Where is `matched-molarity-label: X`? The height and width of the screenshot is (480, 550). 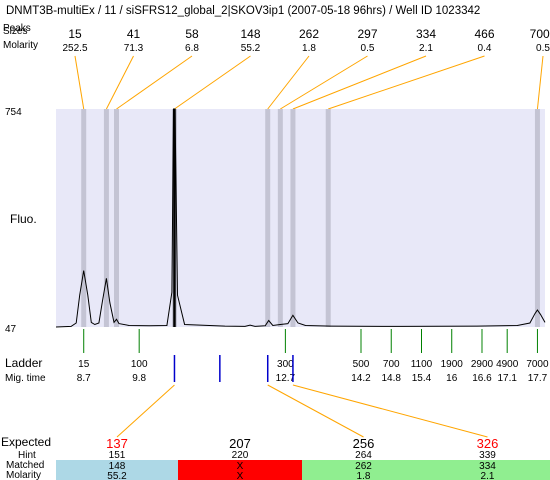
matched-molarity-label: X is located at coordinates (240, 475).